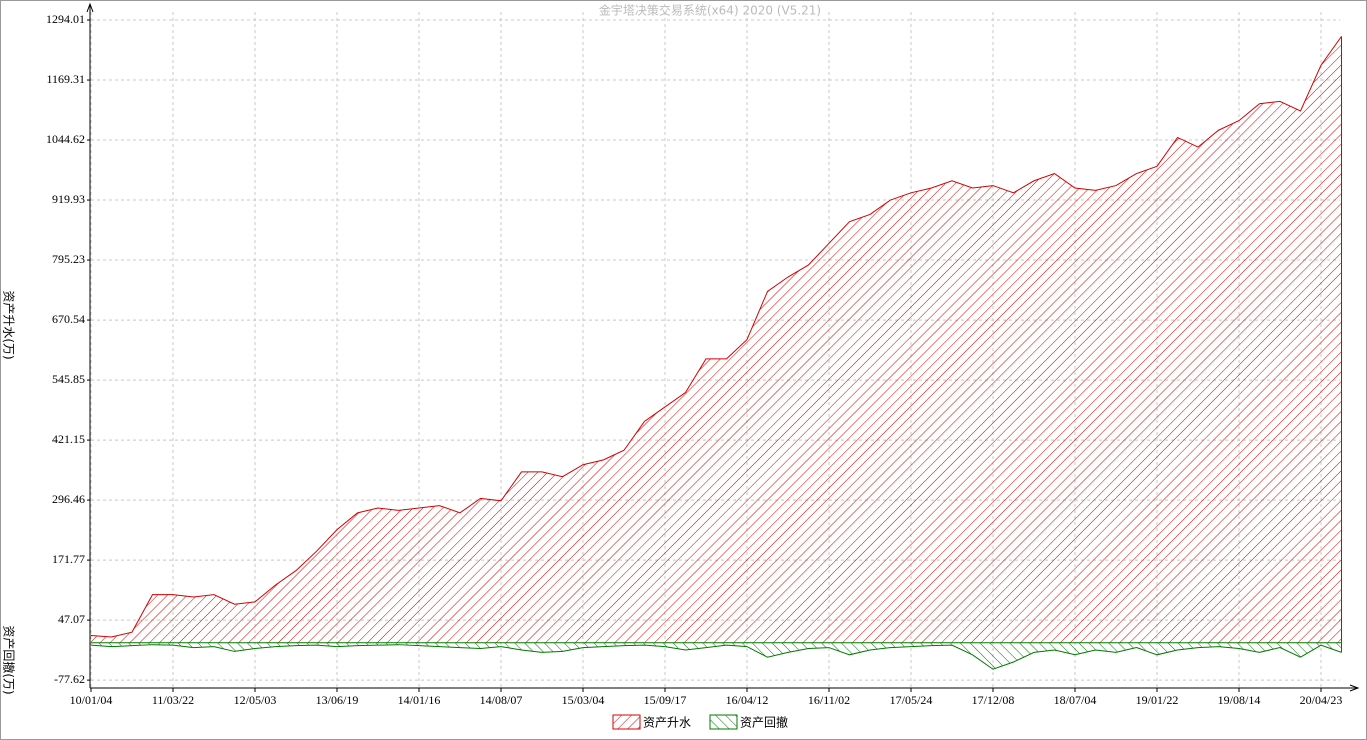 The image size is (1367, 740). I want to click on x-axis-arrow, so click(1354, 688).